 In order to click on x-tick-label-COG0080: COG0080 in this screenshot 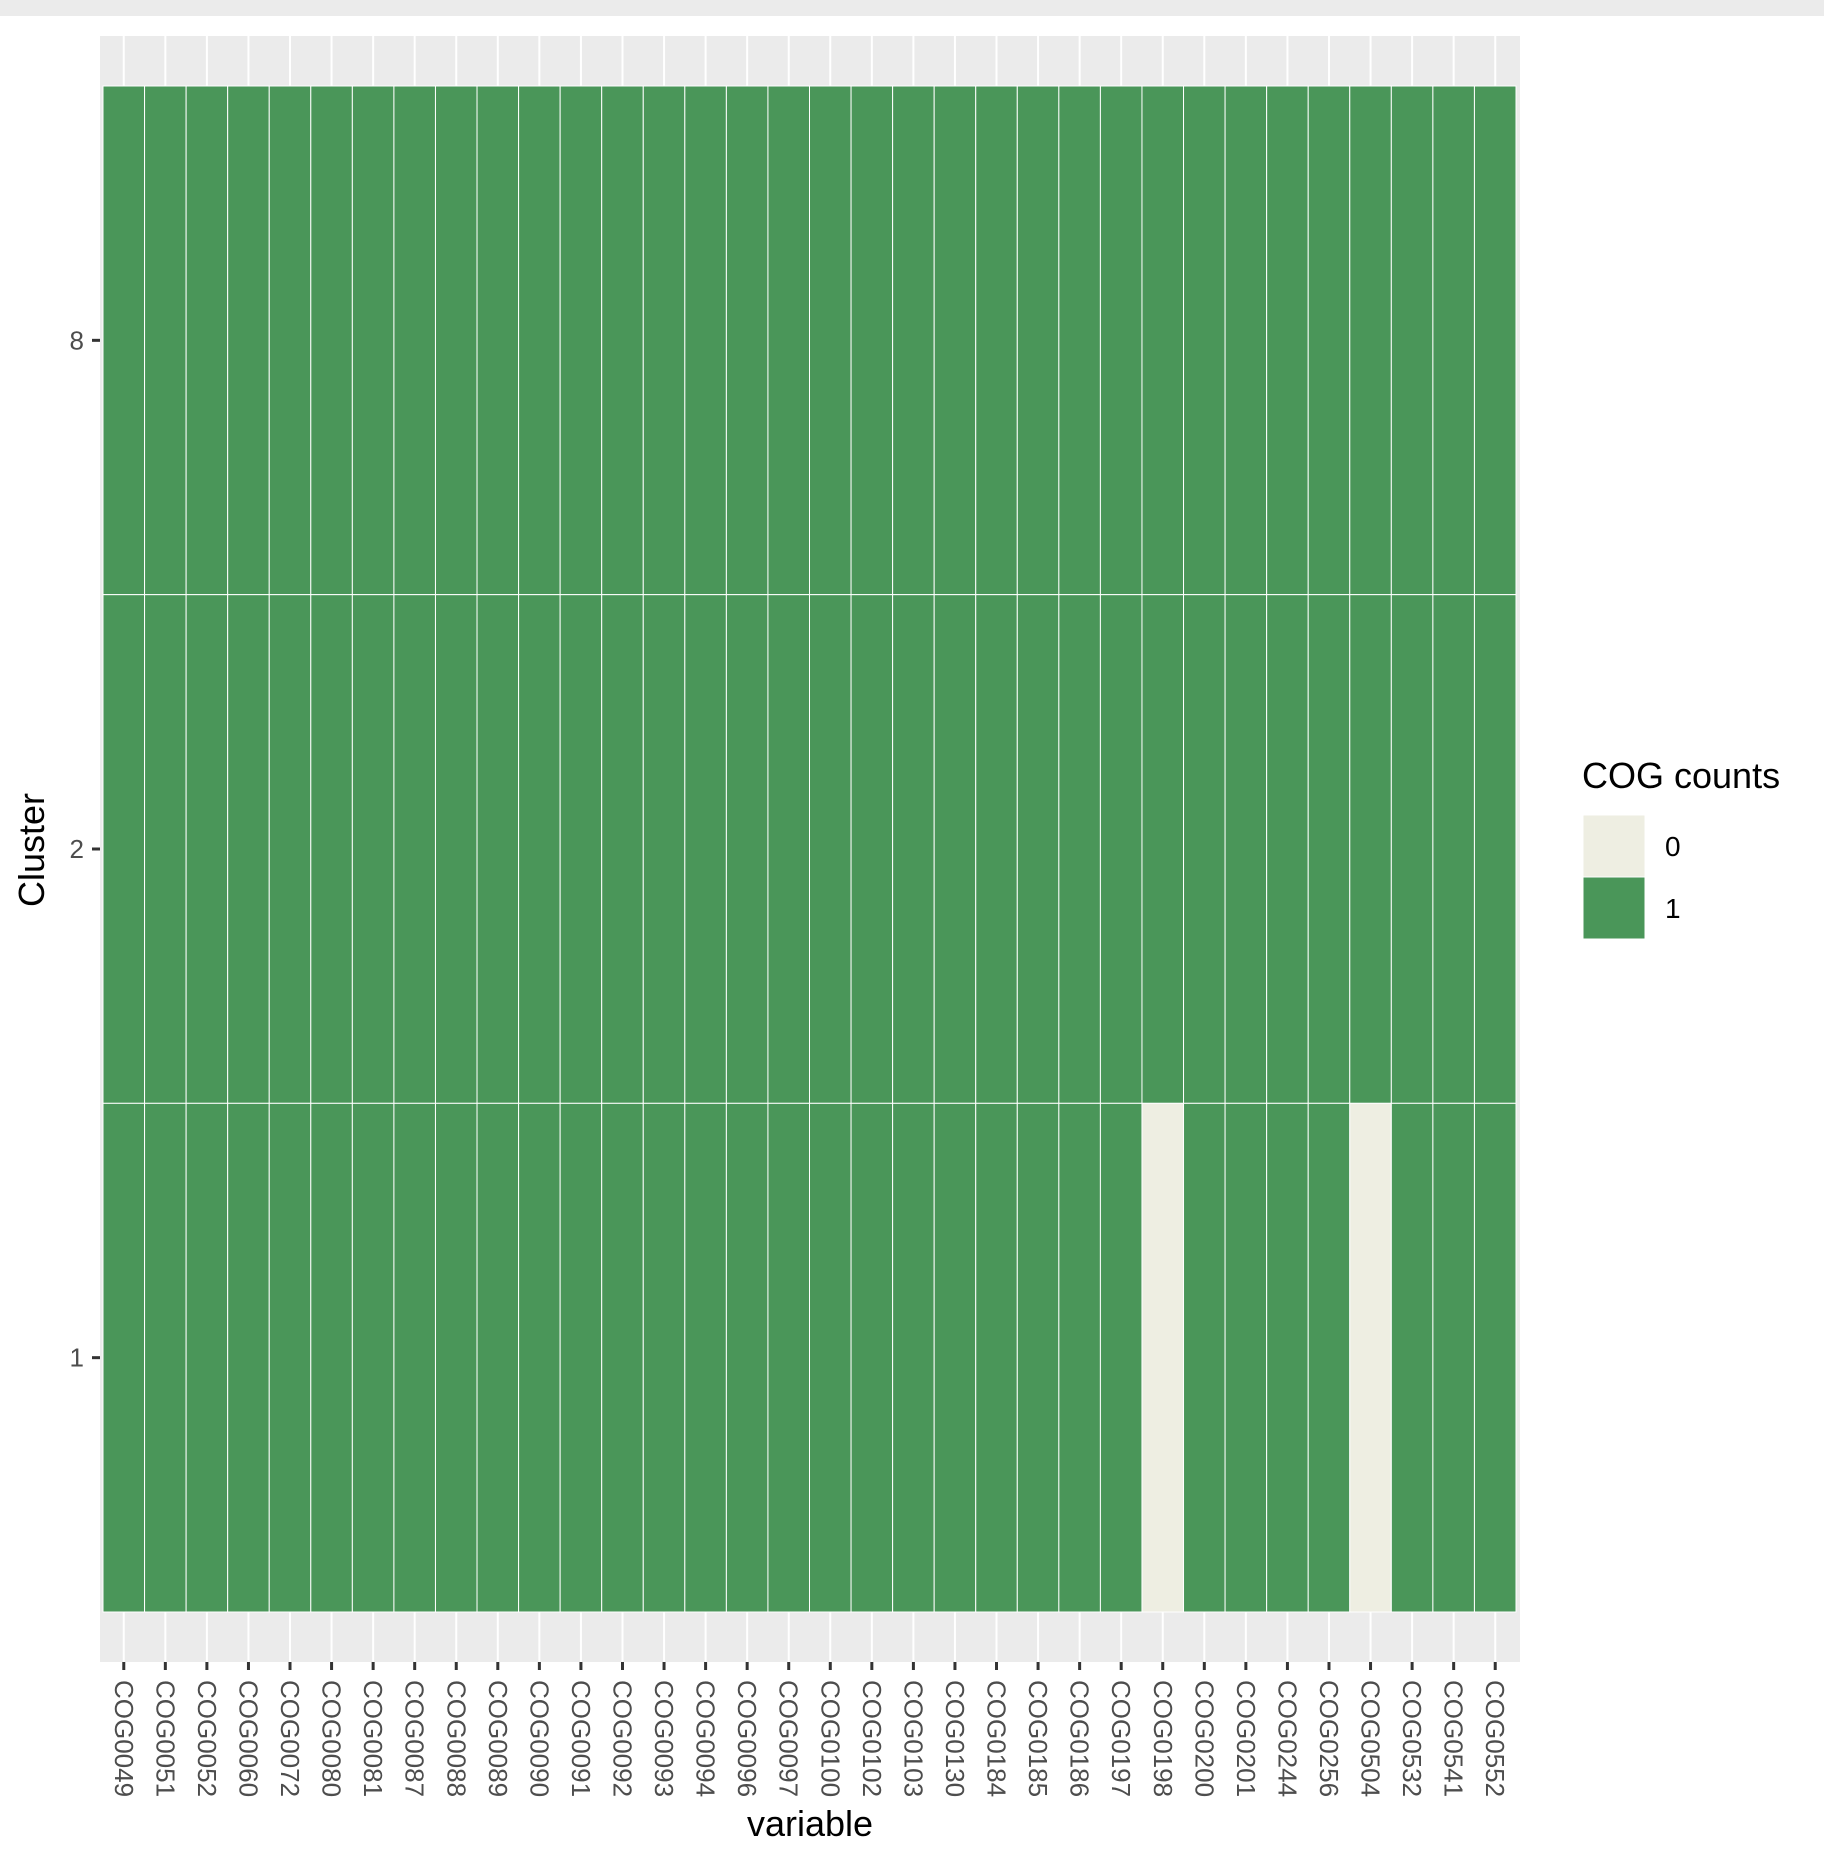, I will do `click(332, 1738)`.